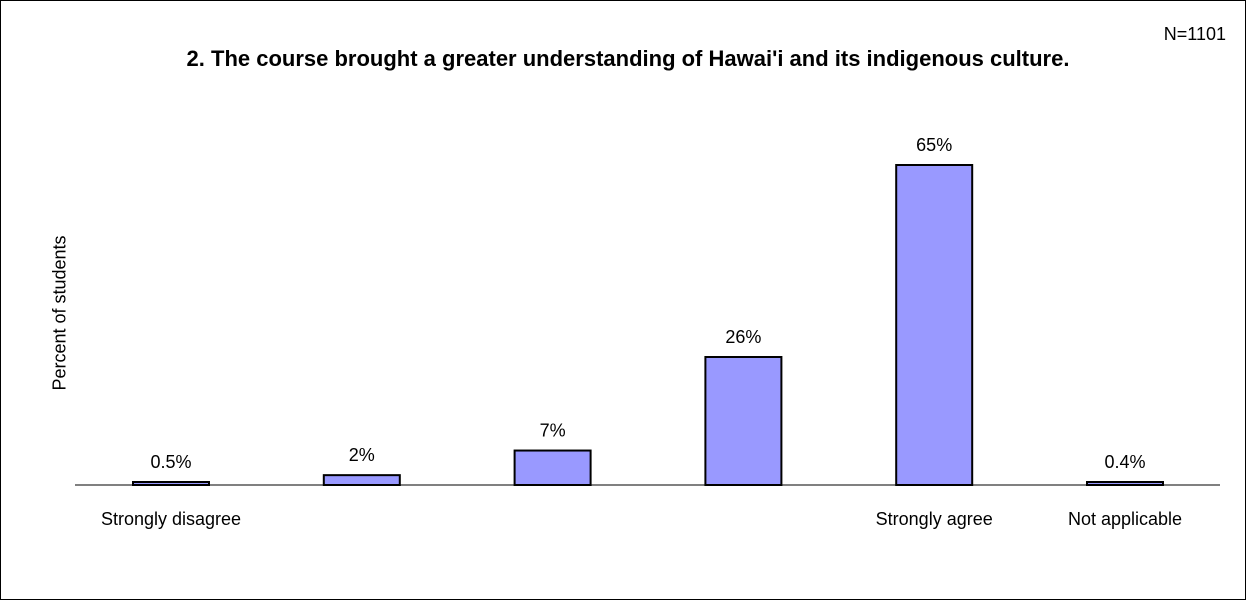 Image resolution: width=1248 pixels, height=600 pixels. Describe the element at coordinates (170, 462) in the screenshot. I see `data-label: 0.5%` at that location.